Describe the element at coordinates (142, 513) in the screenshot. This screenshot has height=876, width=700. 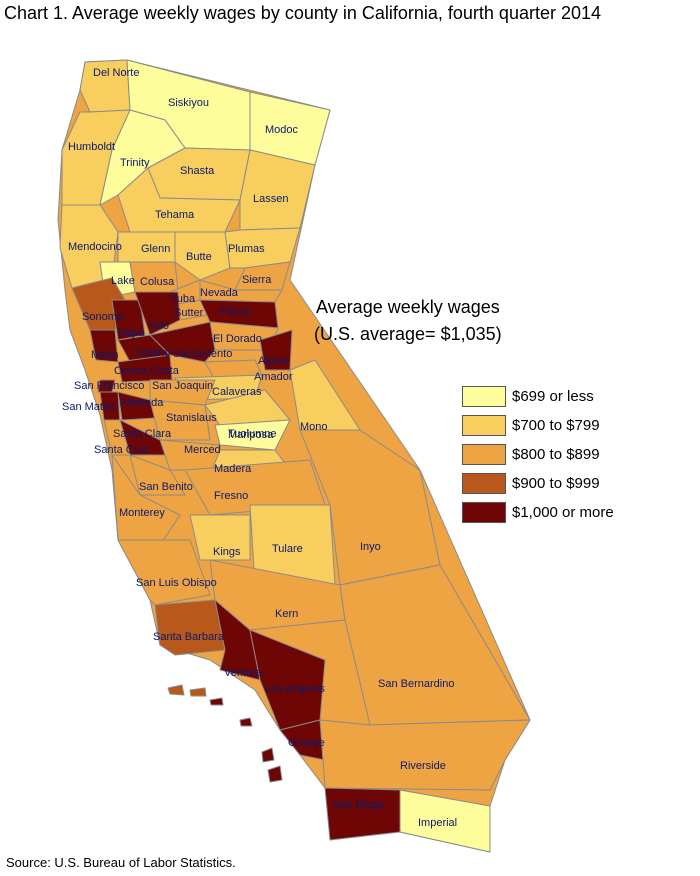
I see `county-label-monterey: Monterey` at that location.